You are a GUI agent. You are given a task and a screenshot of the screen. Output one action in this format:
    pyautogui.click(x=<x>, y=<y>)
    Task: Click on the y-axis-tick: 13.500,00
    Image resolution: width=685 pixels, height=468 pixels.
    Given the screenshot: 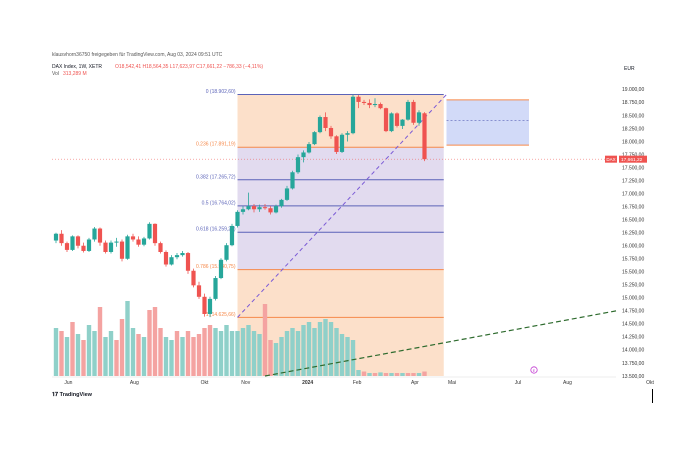 What is the action you would take?
    pyautogui.click(x=633, y=377)
    